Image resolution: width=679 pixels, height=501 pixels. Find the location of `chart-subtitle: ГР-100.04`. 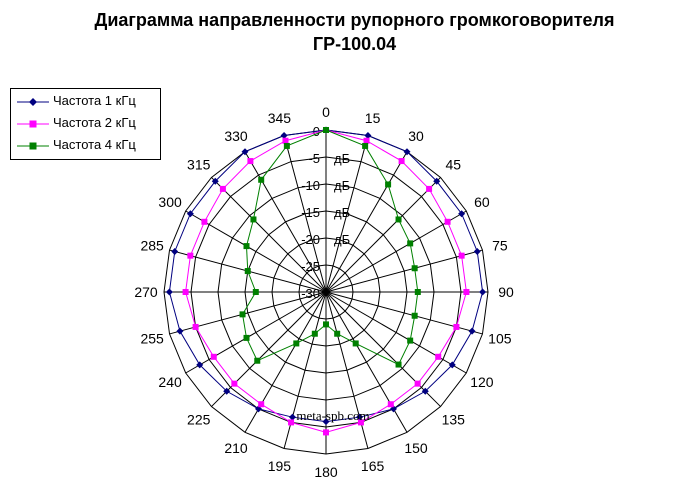

chart-subtitle: ГР-100.04 is located at coordinates (354, 44).